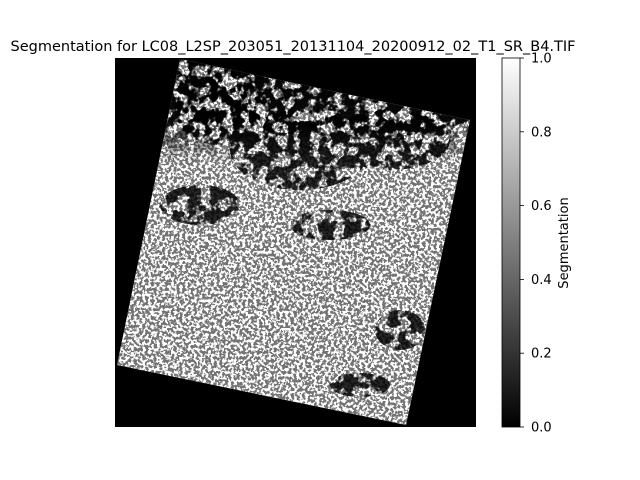 The width and height of the screenshot is (640, 480). I want to click on colorbar-ticks: 0.0 0.2 0.4 0.6 0.8 1.0, so click(536, 244).